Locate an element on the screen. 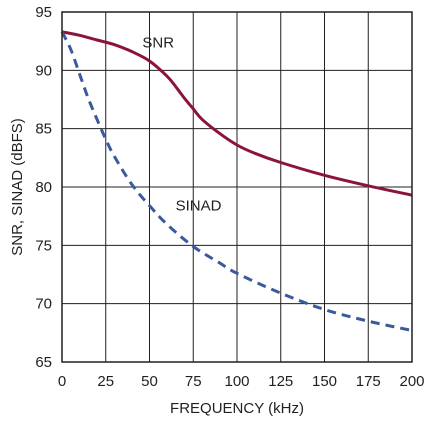 This screenshot has width=429, height=426. x-tick-label: 200 is located at coordinates (411, 381).